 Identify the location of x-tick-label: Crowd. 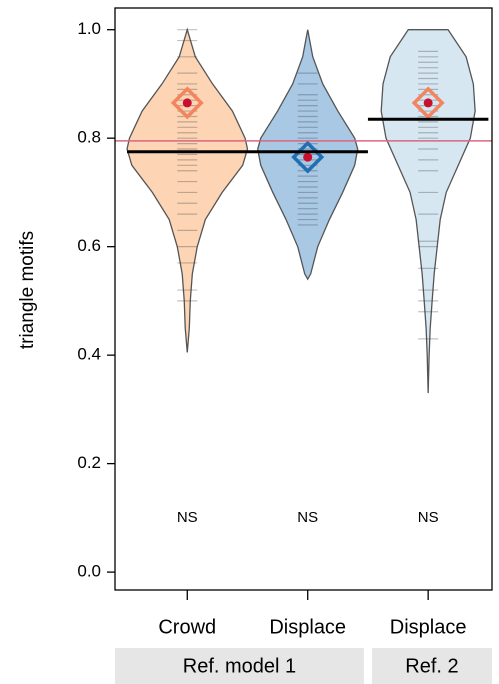
(187, 627).